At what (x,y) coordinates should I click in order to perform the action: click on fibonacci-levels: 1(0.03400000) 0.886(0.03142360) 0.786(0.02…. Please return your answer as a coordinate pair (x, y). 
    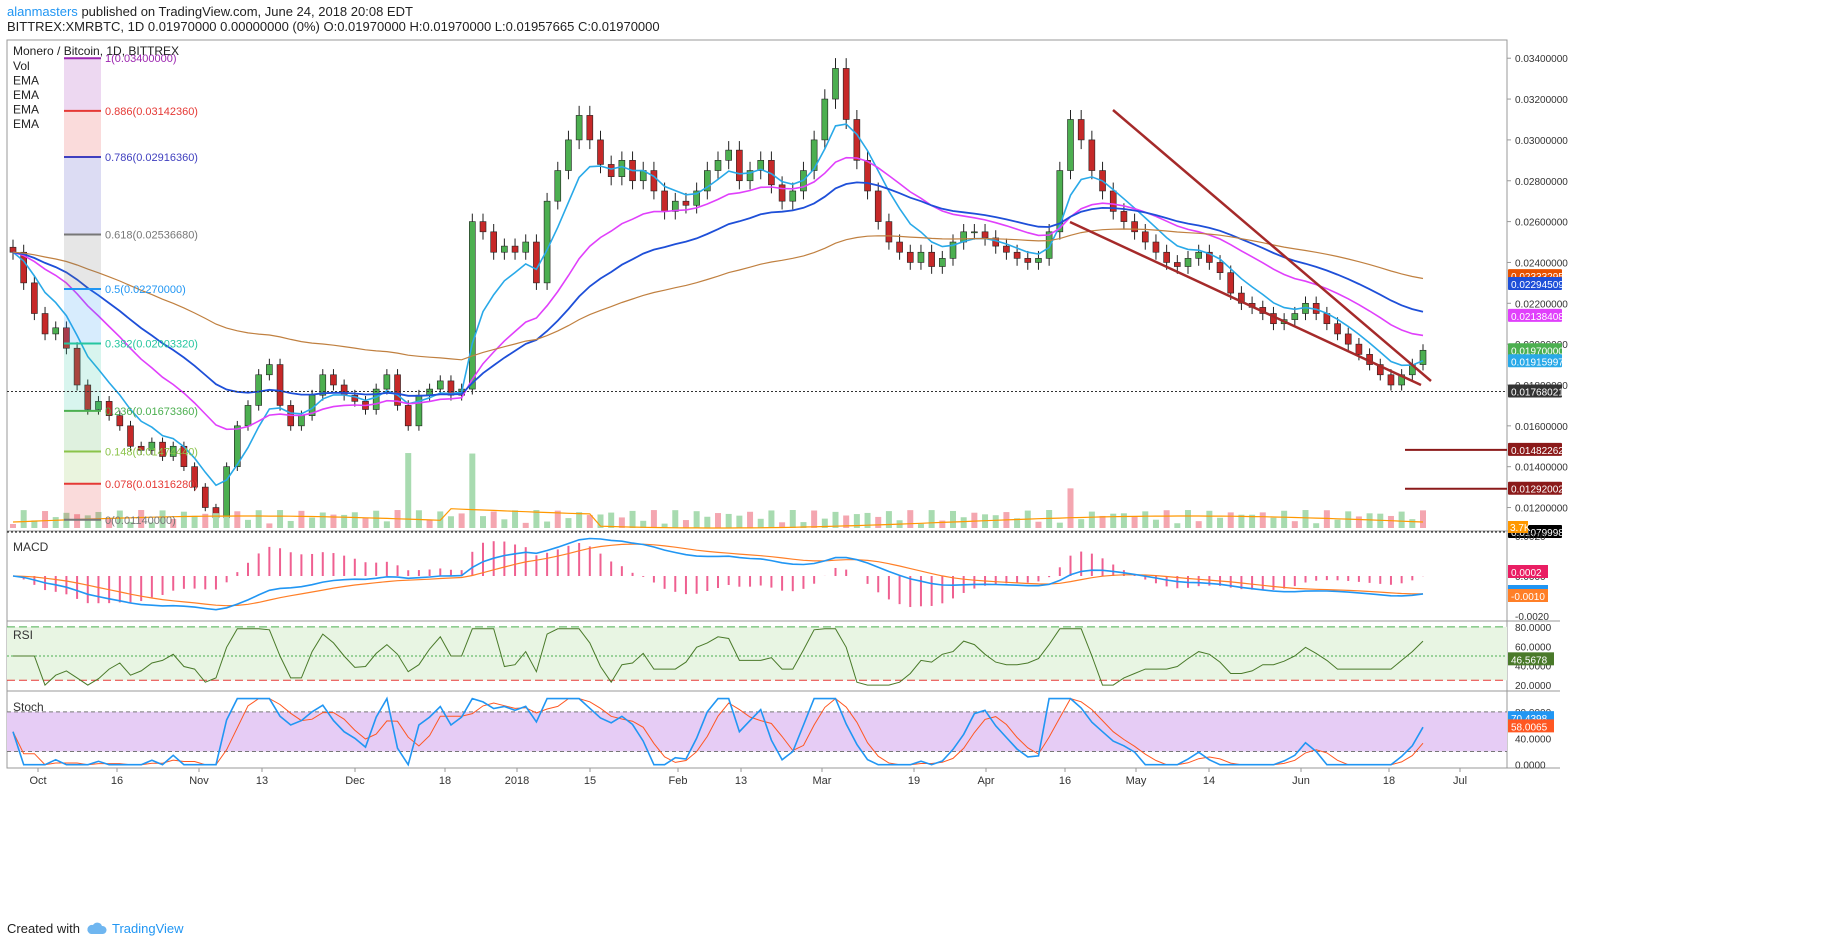
    Looking at the image, I should click on (131, 290).